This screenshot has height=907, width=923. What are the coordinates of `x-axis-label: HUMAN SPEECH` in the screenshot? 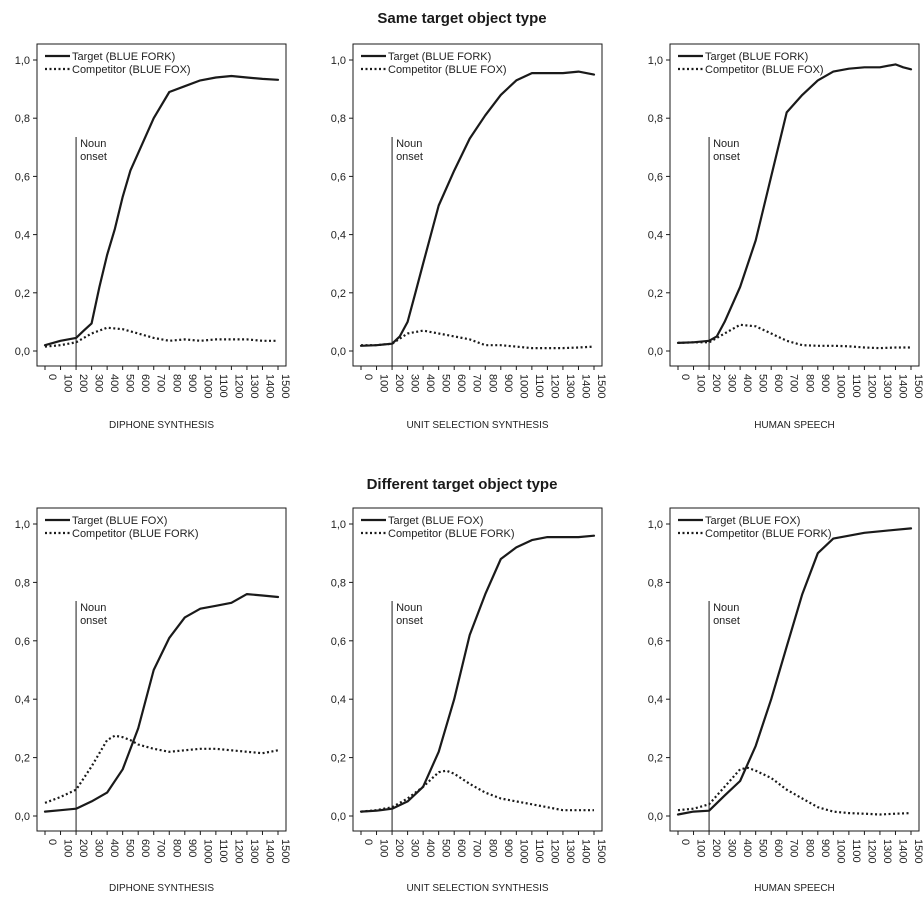 It's located at (794, 888).